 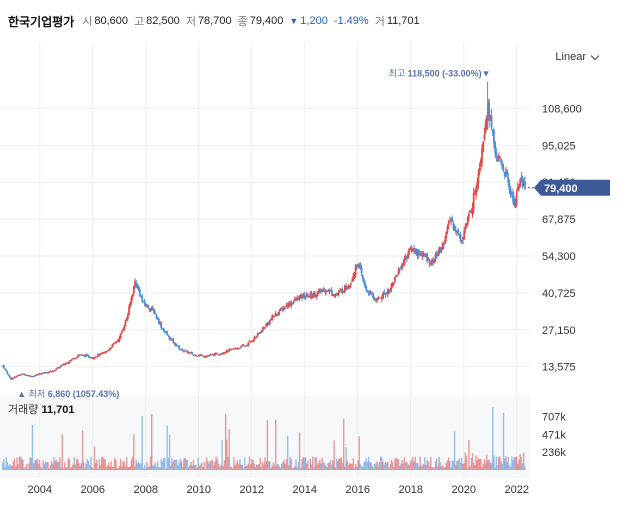 I want to click on scale-selector: Linear, so click(x=577, y=57).